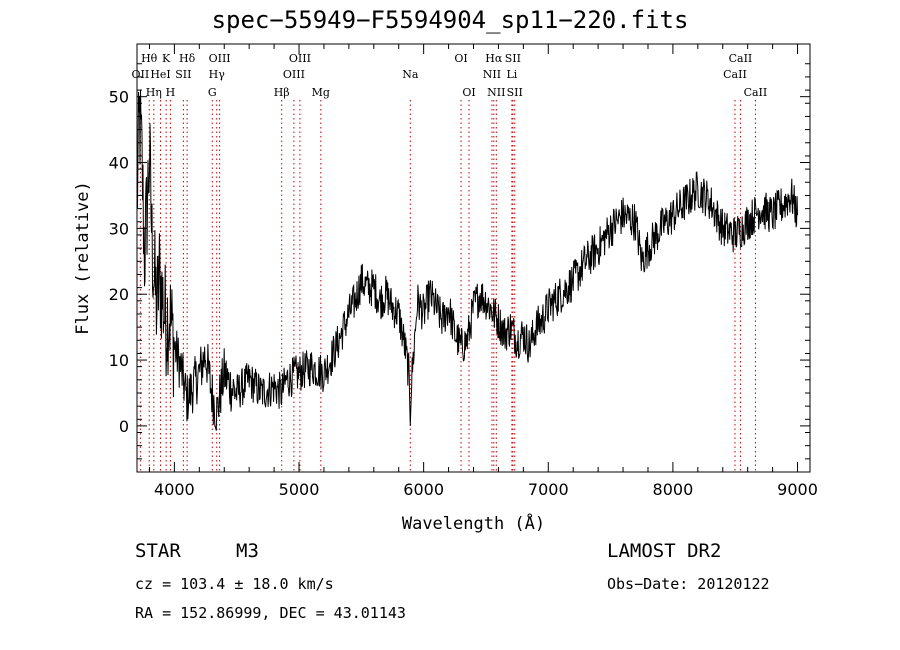 This screenshot has height=650, width=900. What do you see at coordinates (410, 74) in the screenshot?
I see `line-id-label: Na` at bounding box center [410, 74].